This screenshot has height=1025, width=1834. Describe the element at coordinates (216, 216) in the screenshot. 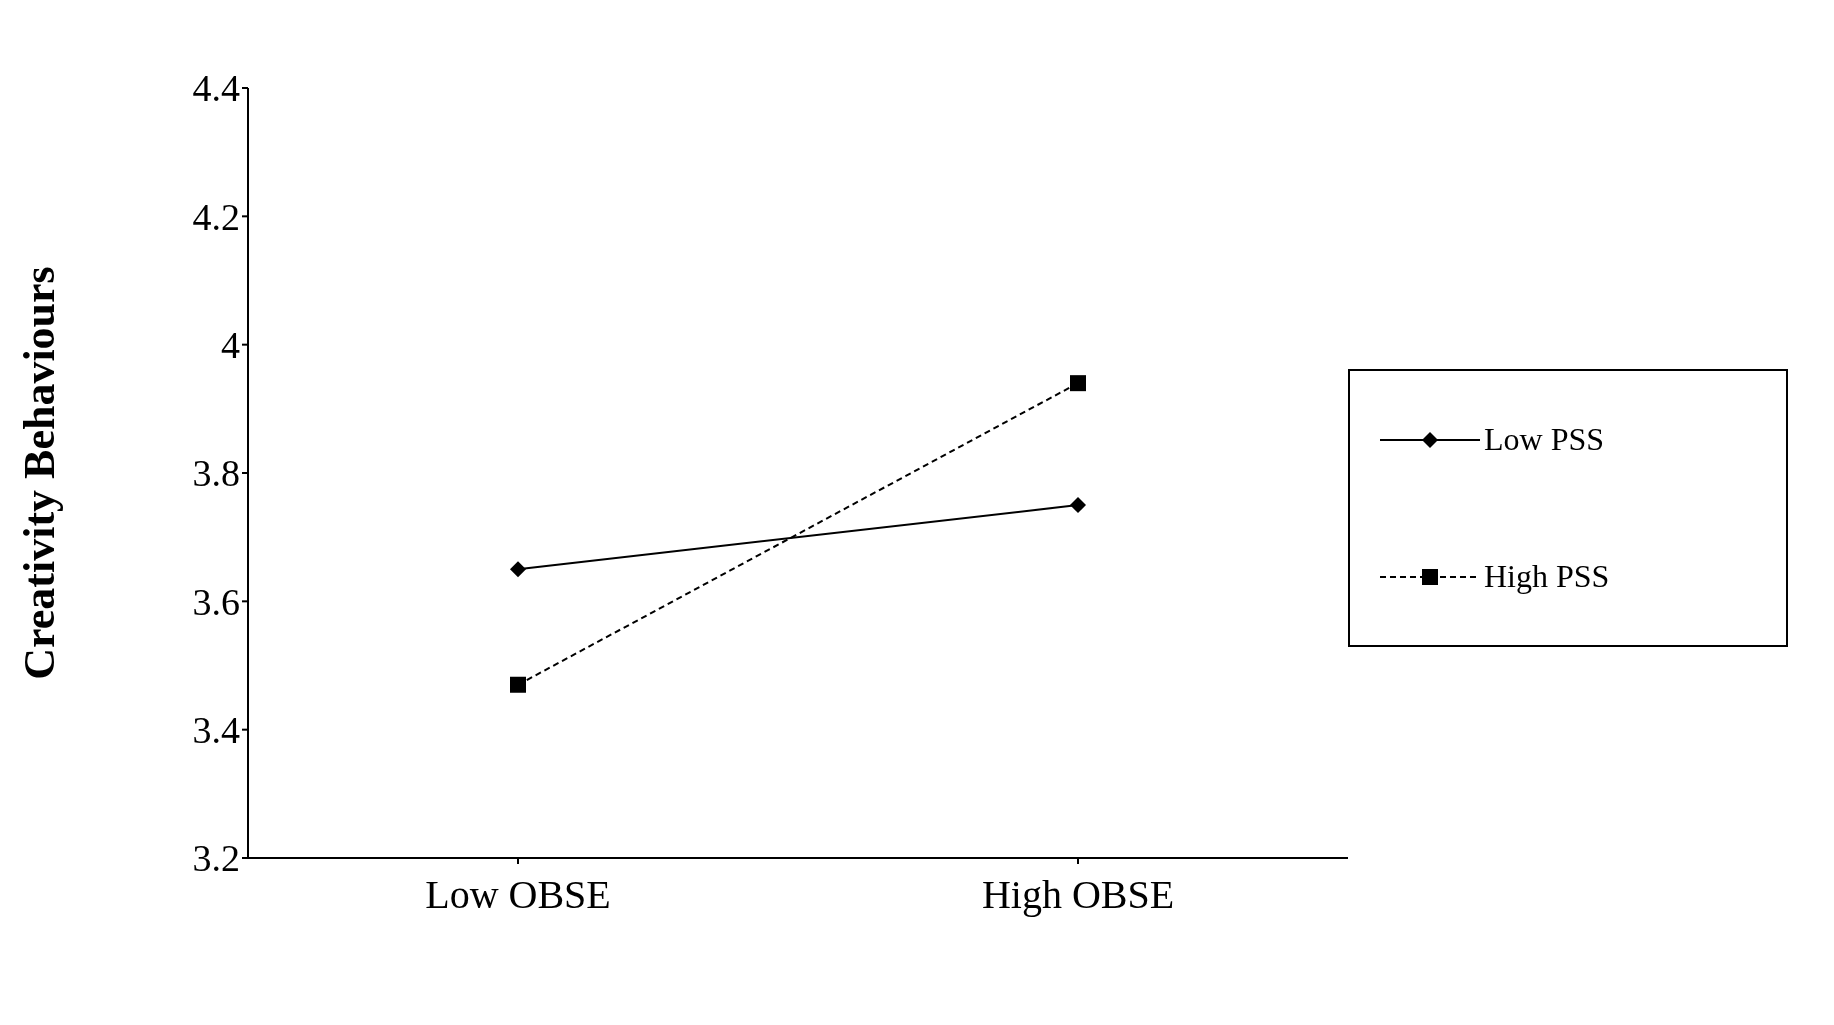

I see `y-tick-label: 4.2` at that location.